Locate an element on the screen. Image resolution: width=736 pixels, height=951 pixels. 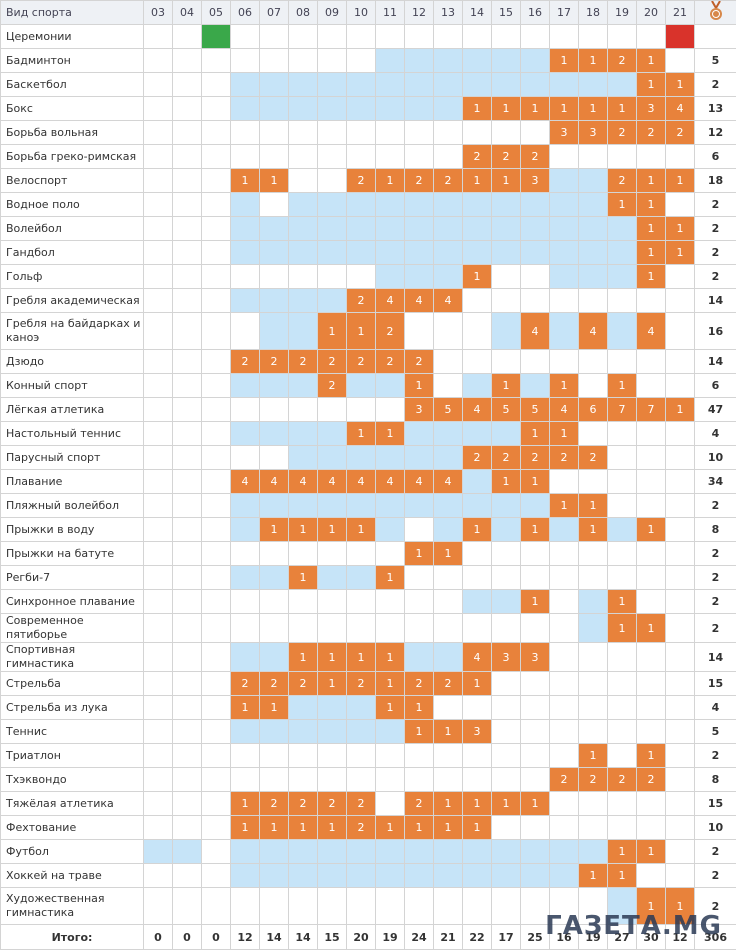
sport-name: Теннис is located at coordinates (72, 731).